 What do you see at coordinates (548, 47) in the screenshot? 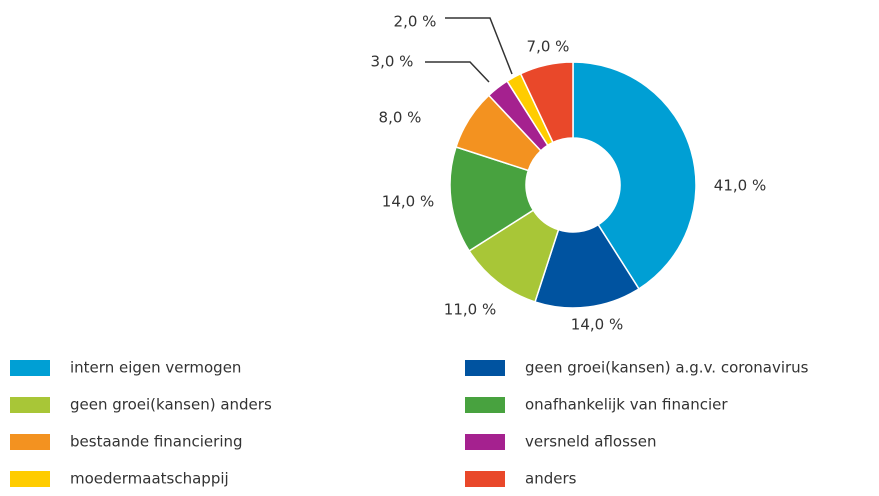
I see `data-label: 7,0 %` at bounding box center [548, 47].